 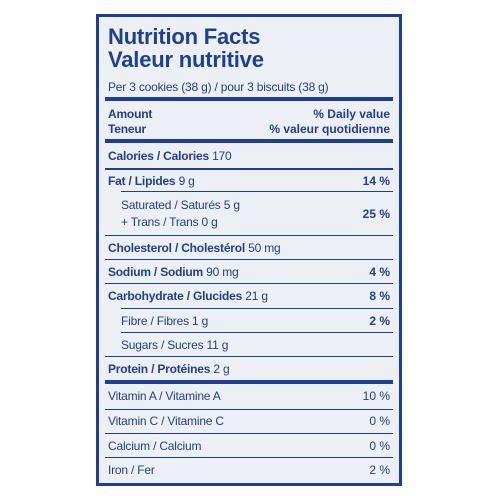 I want to click on amount: 9 g, so click(x=186, y=181).